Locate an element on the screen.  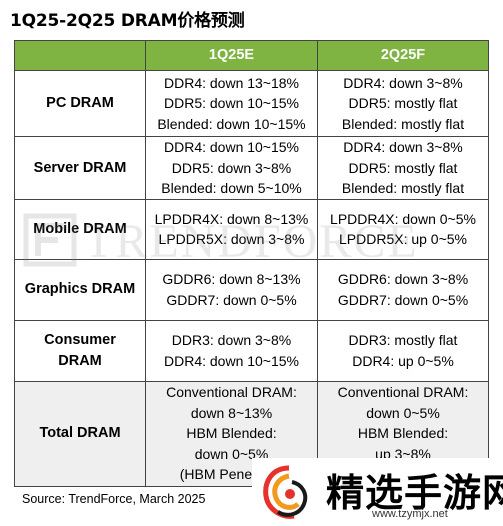
page-title: 1Q25-2Q25 DRAM价格预测 is located at coordinates (127, 21).